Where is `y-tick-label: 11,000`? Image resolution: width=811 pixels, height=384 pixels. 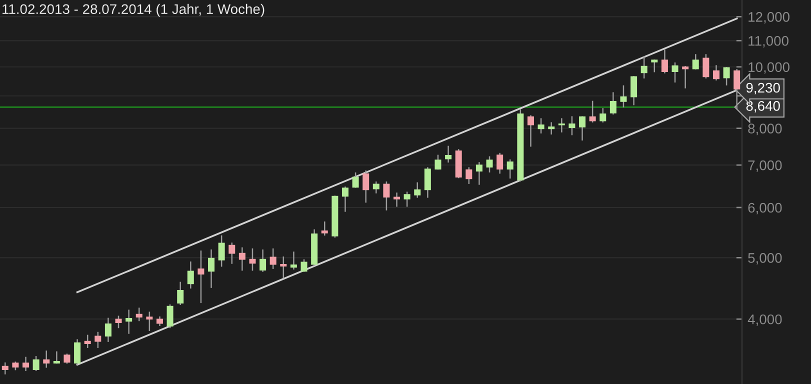 y-tick-label: 11,000 is located at coordinates (768, 42).